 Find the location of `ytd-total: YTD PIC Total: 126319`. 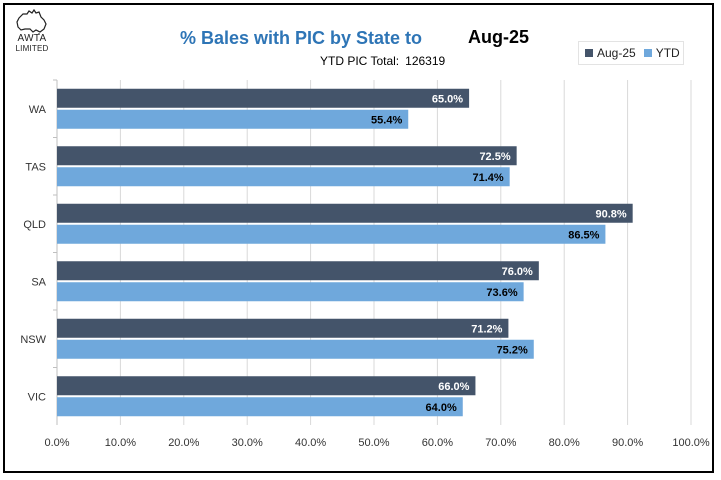

ytd-total: YTD PIC Total: 126319 is located at coordinates (382, 61).